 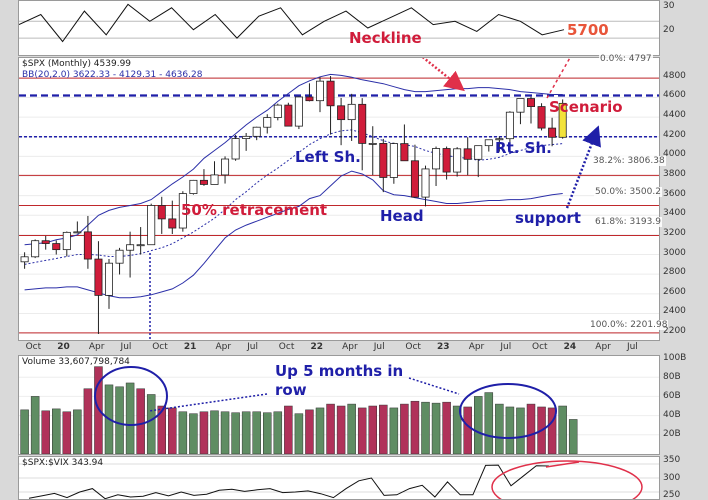 I want to click on fib-level-618: 61.8%: 3193.9, so click(x=628, y=222).